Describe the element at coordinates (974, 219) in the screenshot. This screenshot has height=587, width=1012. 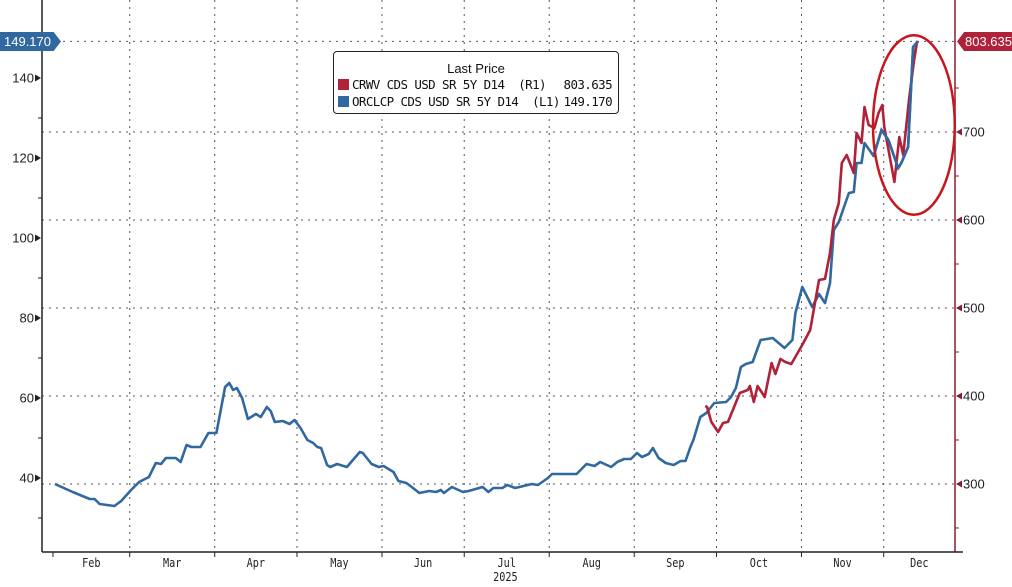
I see `y-right-tick-label: 600` at that location.